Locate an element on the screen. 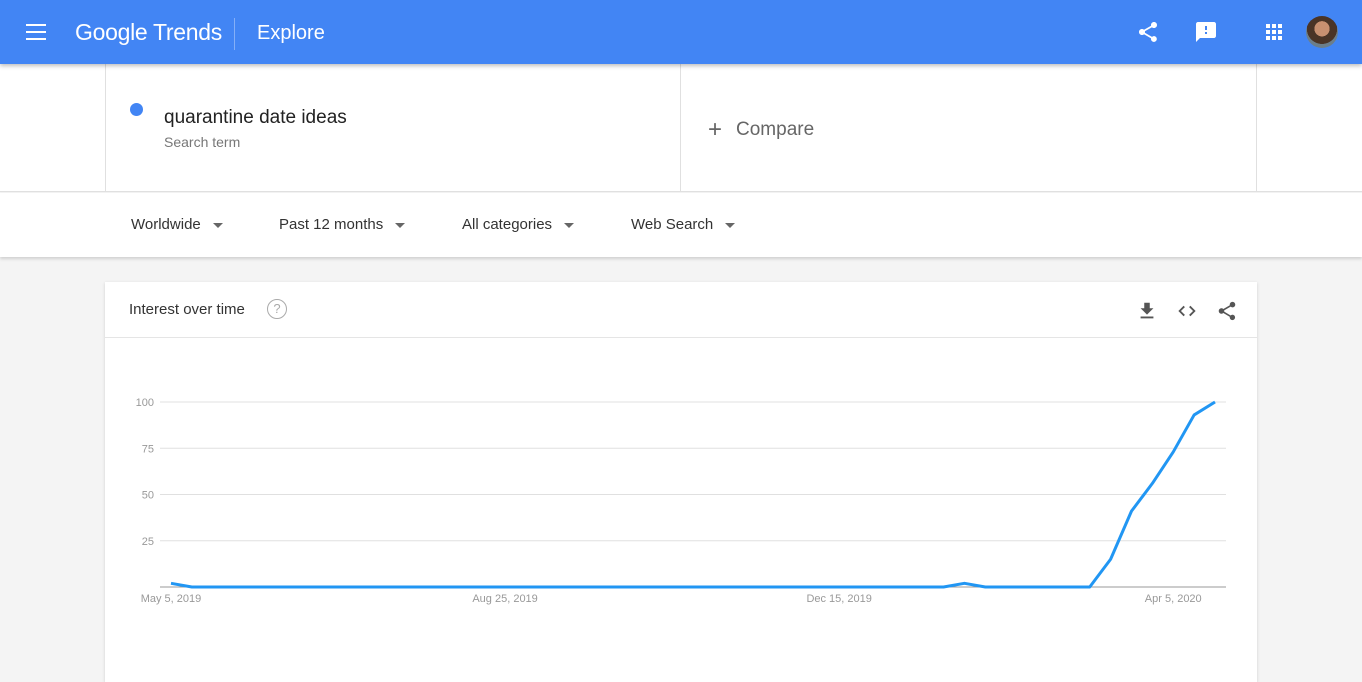 This screenshot has width=1362, height=682. time-range-label: Past 12 months is located at coordinates (331, 224).